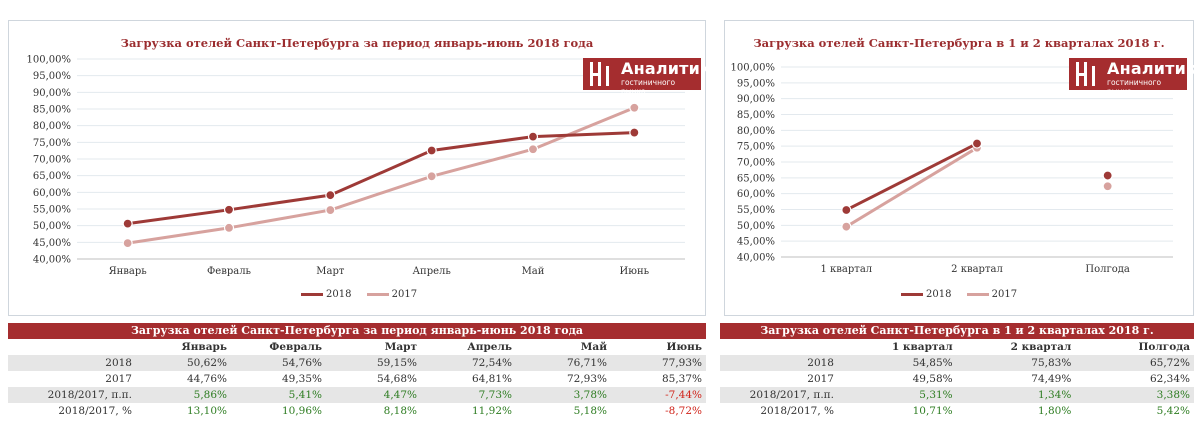 This screenshot has height=432, width=1200. Describe the element at coordinates (1016, 363) in the screenshot. I see `table-cell: 75,83%` at that location.